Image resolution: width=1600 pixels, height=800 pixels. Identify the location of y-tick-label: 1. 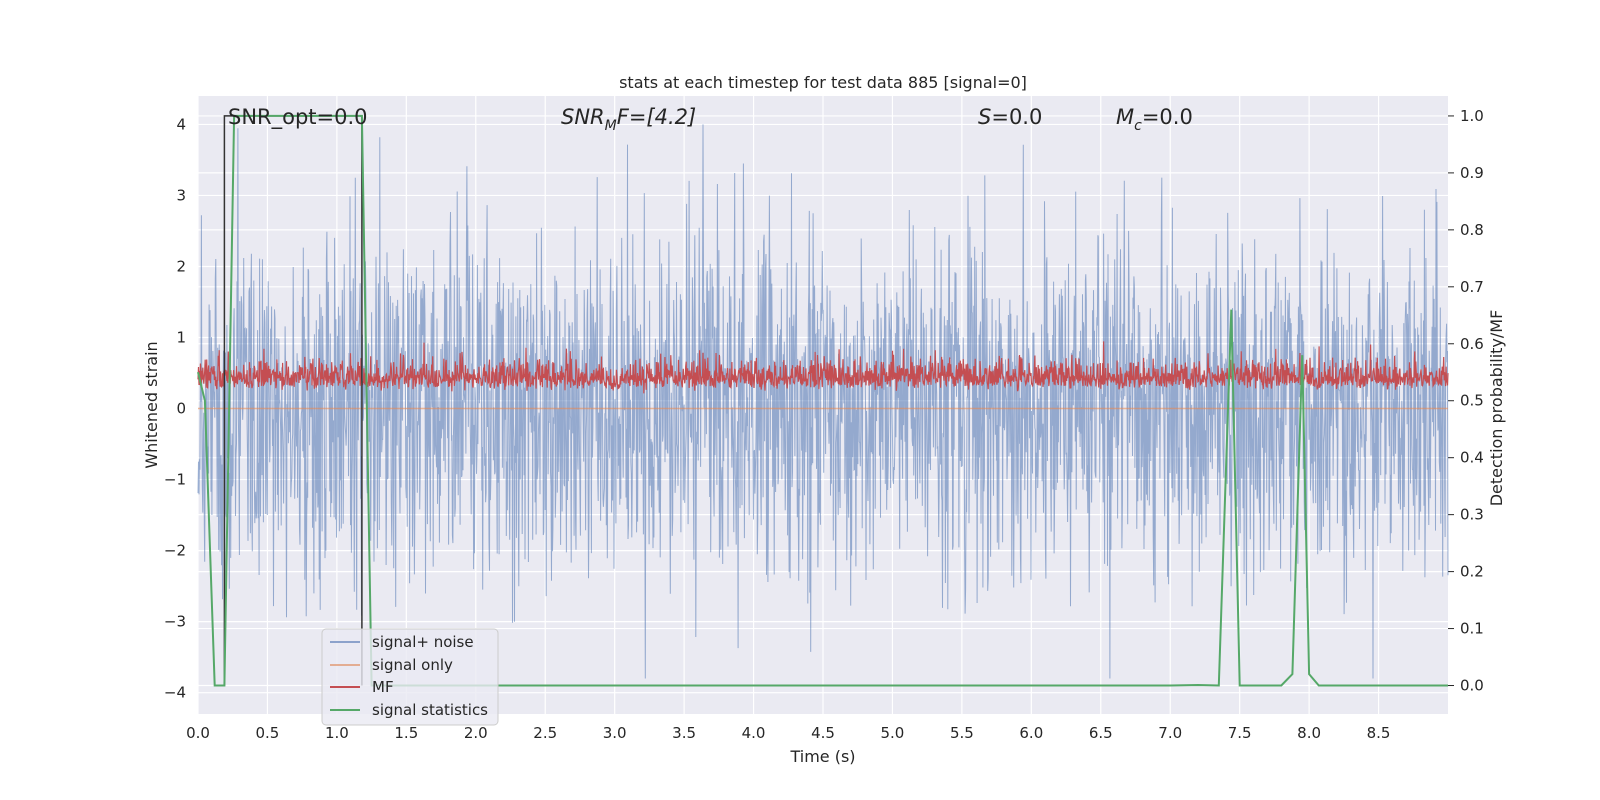
(181, 338).